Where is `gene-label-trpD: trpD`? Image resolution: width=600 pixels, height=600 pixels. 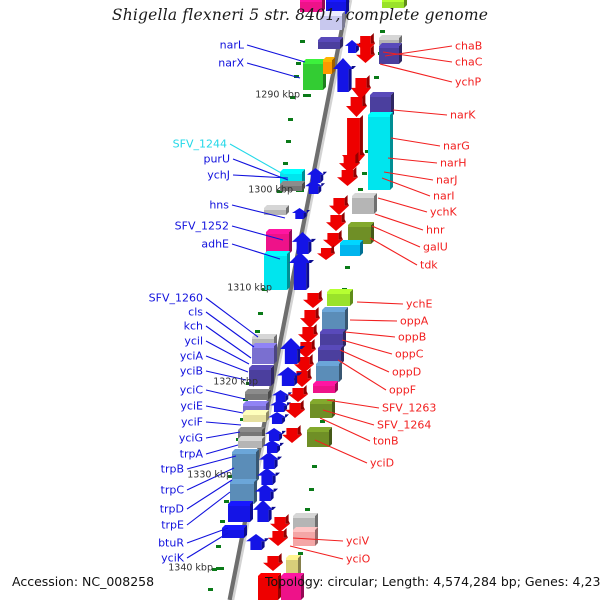 gene-label-trpD: trpD is located at coordinates (171, 509).